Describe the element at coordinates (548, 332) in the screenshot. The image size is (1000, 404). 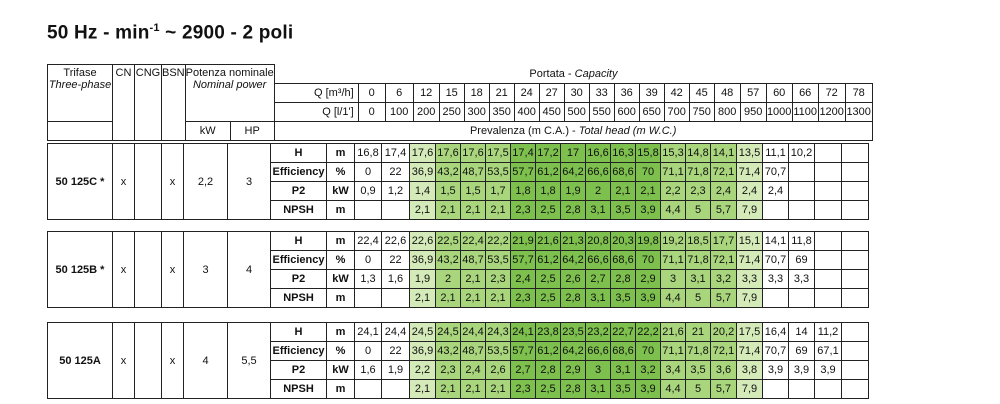
I see `value-cell: 23,8` at that location.